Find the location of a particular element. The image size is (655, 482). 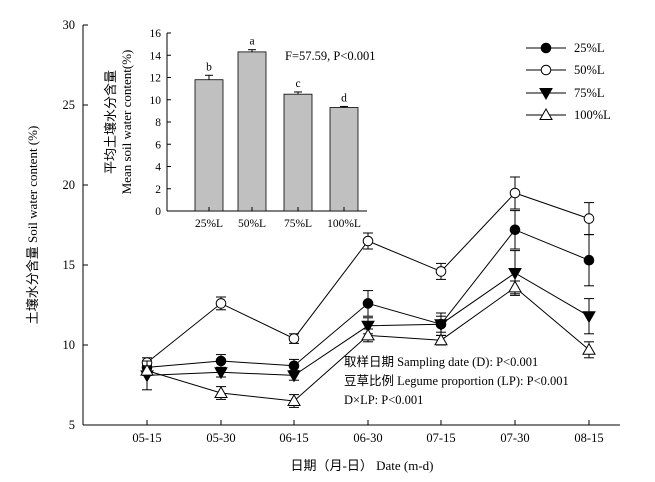

legend-item-100%L: 100%L is located at coordinates (568, 114).